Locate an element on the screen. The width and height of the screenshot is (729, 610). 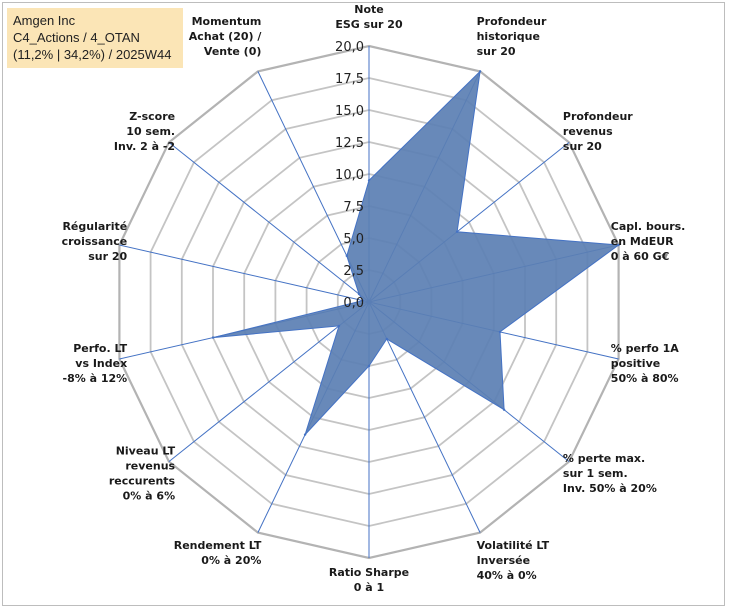
axis-label-line: Note is located at coordinates (368, 9).